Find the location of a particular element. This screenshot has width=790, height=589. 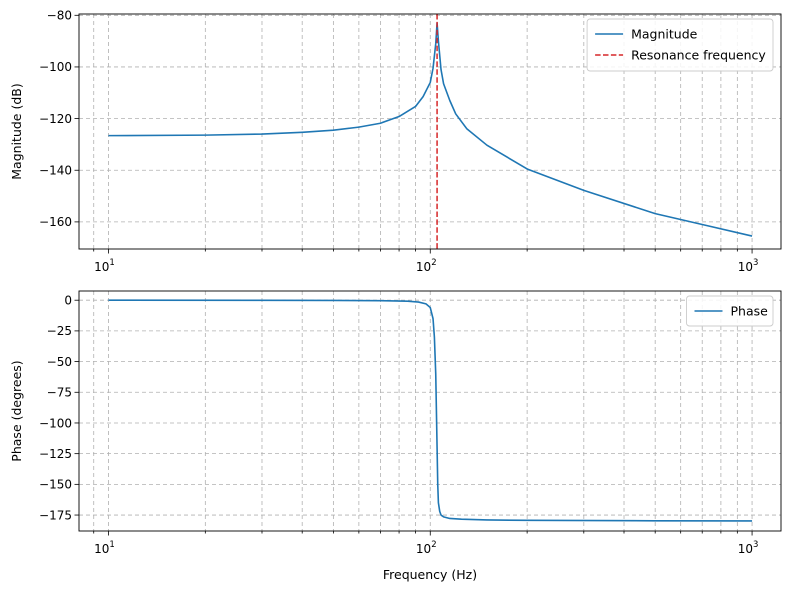

y-tick-label: −175 is located at coordinates (55, 515).